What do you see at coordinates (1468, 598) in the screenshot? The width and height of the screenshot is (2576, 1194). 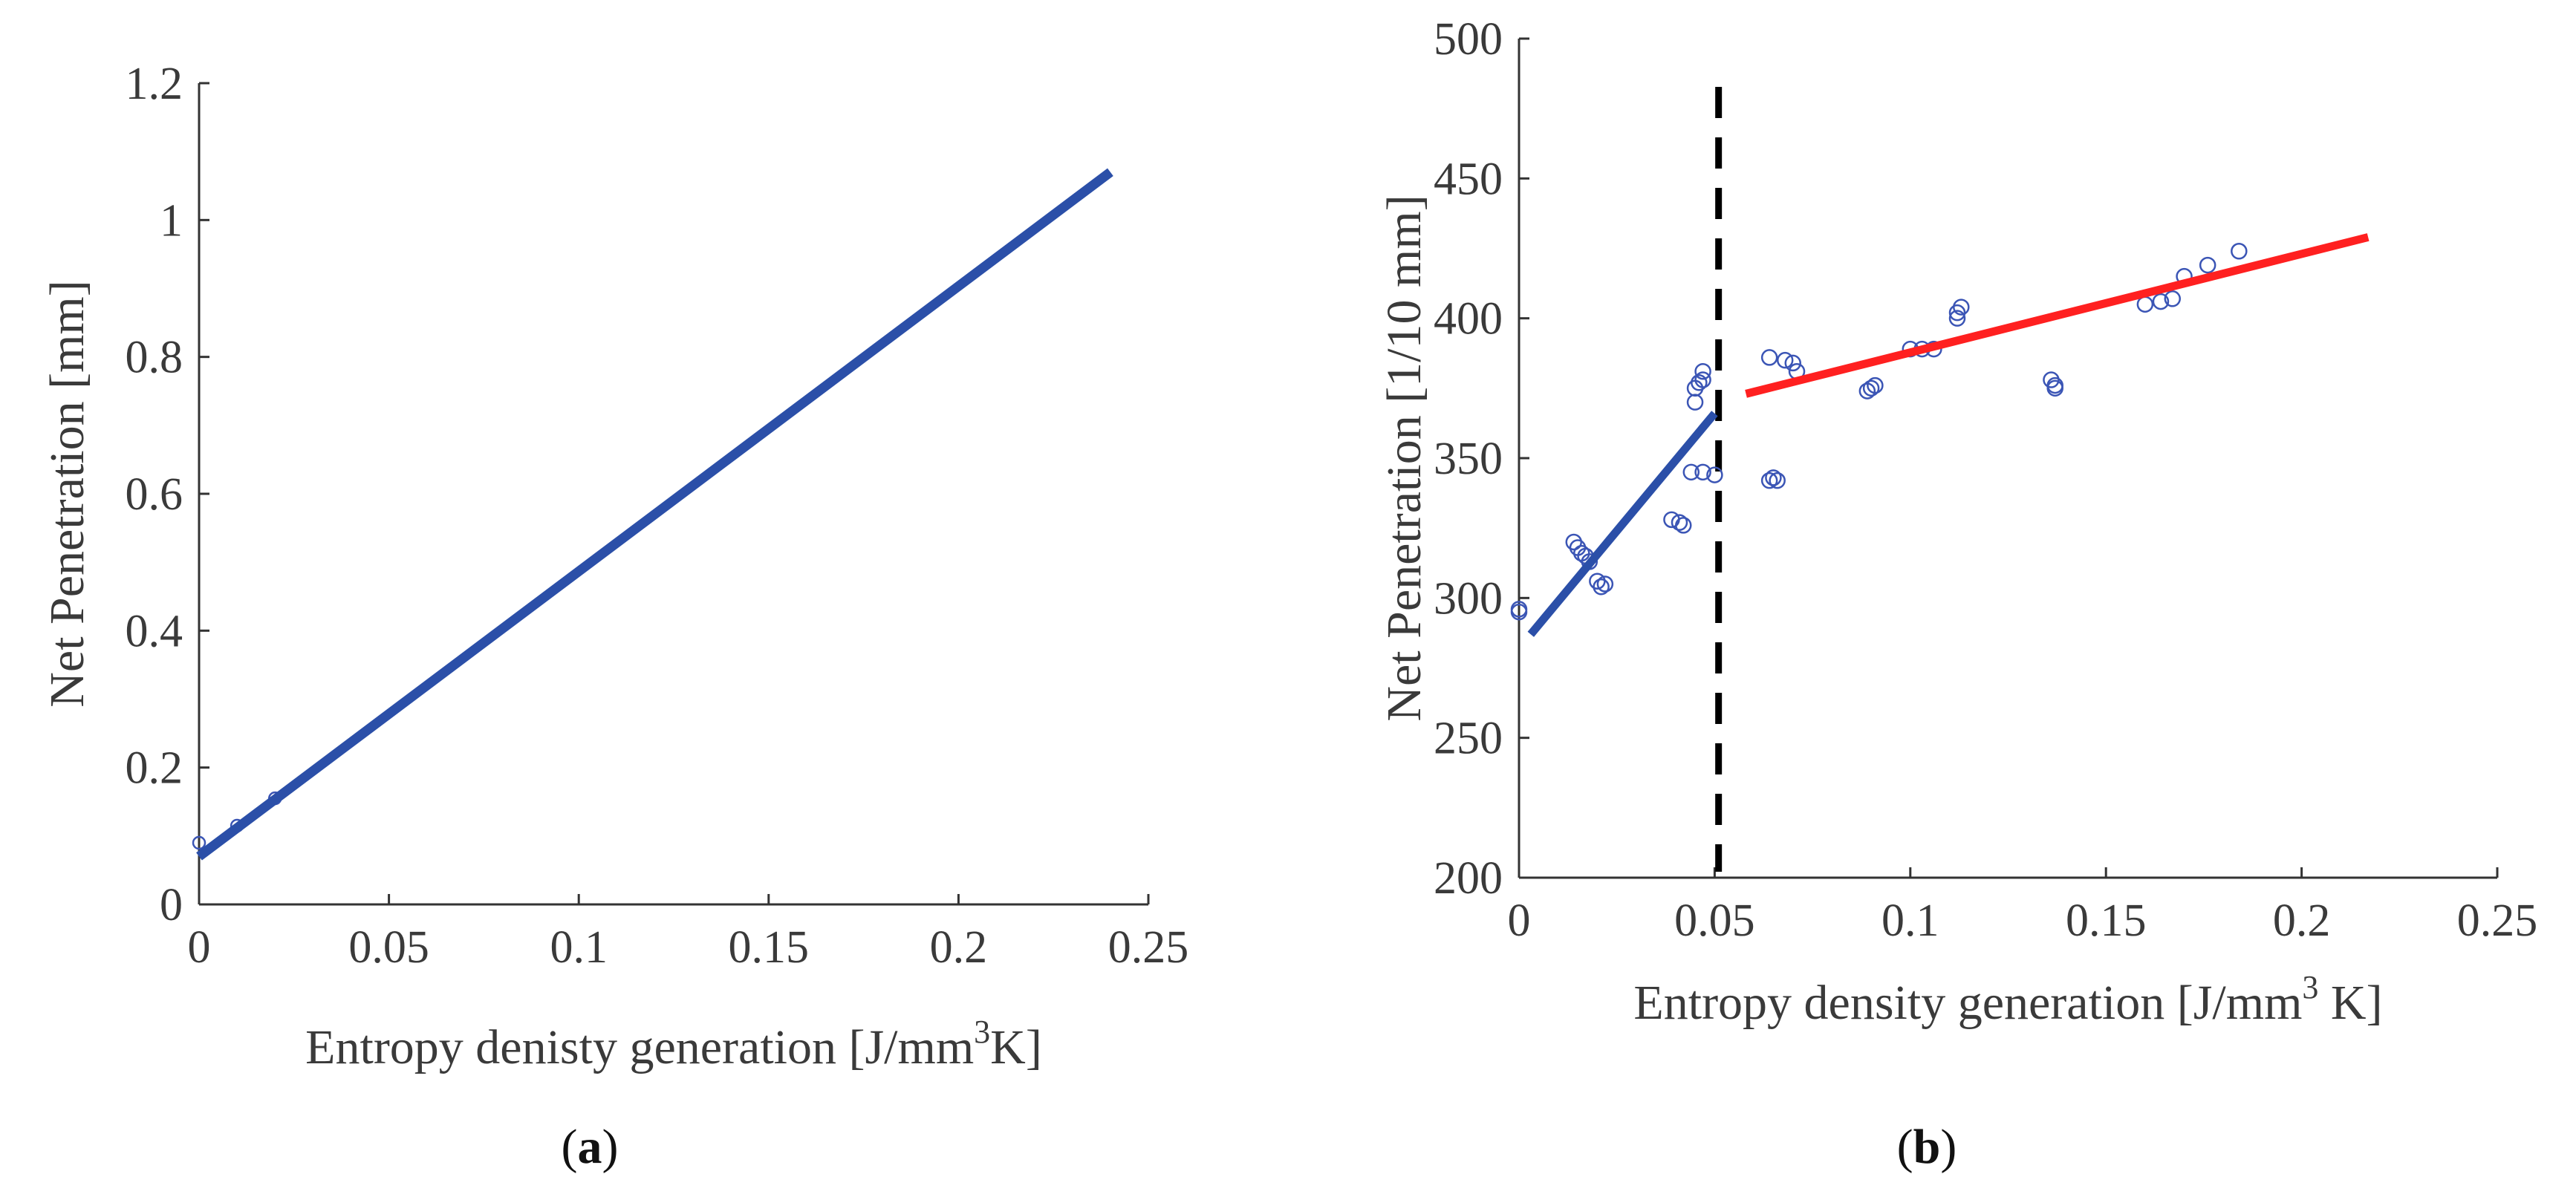 I see `y-tick-label: 300` at bounding box center [1468, 598].